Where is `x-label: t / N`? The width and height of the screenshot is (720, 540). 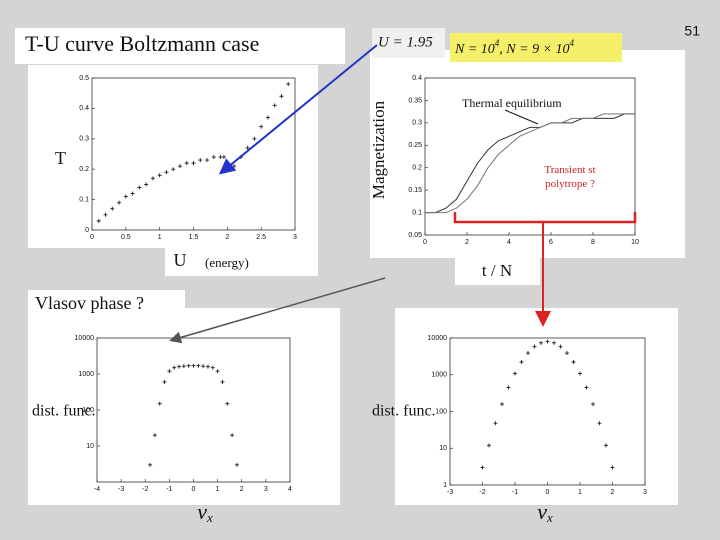 x-label: t / N is located at coordinates (497, 270).